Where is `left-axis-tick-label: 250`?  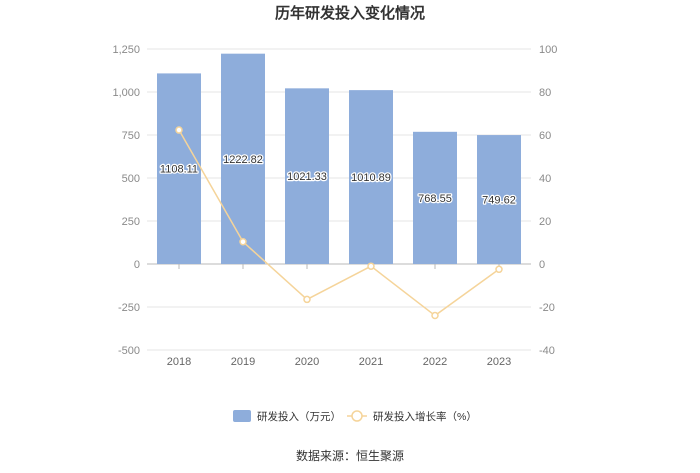 left-axis-tick-label: 250 is located at coordinates (131, 222).